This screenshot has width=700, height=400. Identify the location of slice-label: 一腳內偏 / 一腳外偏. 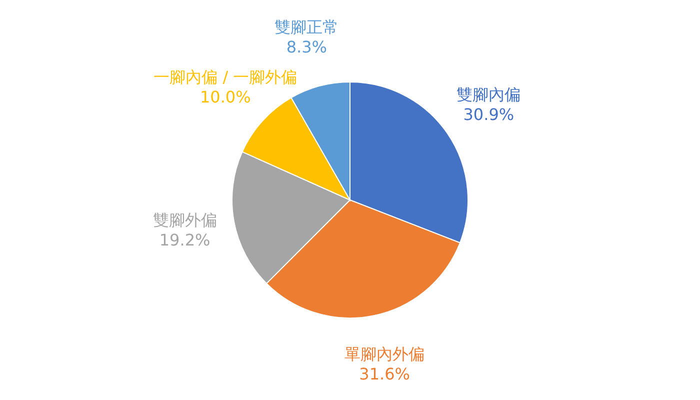
(226, 76).